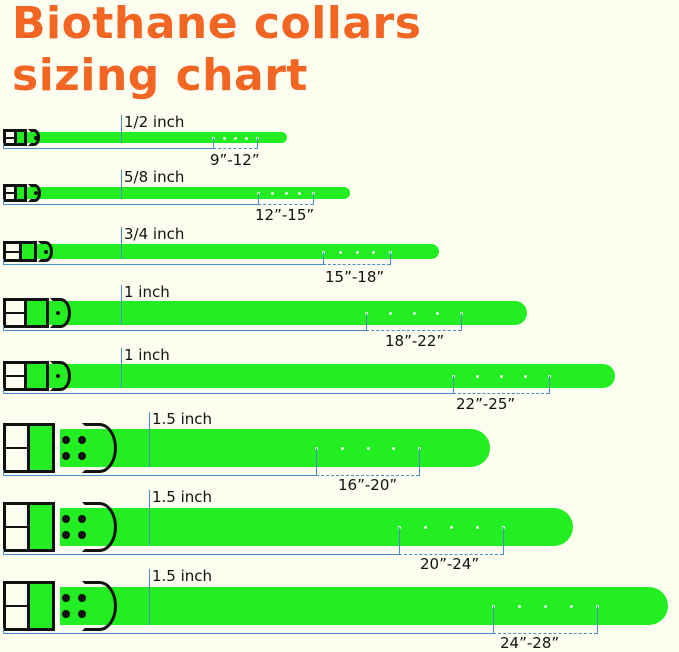 Image resolution: width=679 pixels, height=652 pixels. I want to click on title-line-1: Biothane collars, so click(217, 24).